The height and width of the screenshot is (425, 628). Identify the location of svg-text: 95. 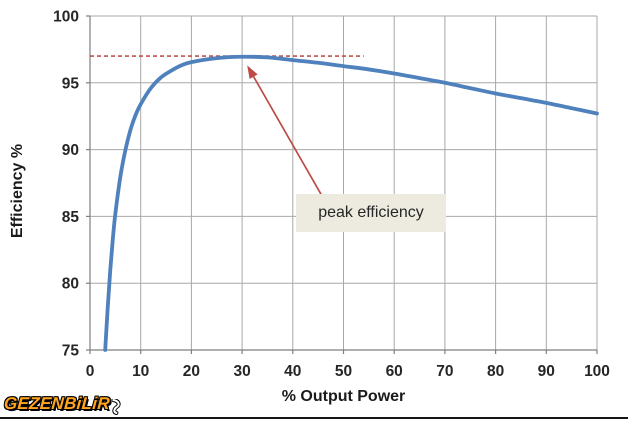
(71, 83).